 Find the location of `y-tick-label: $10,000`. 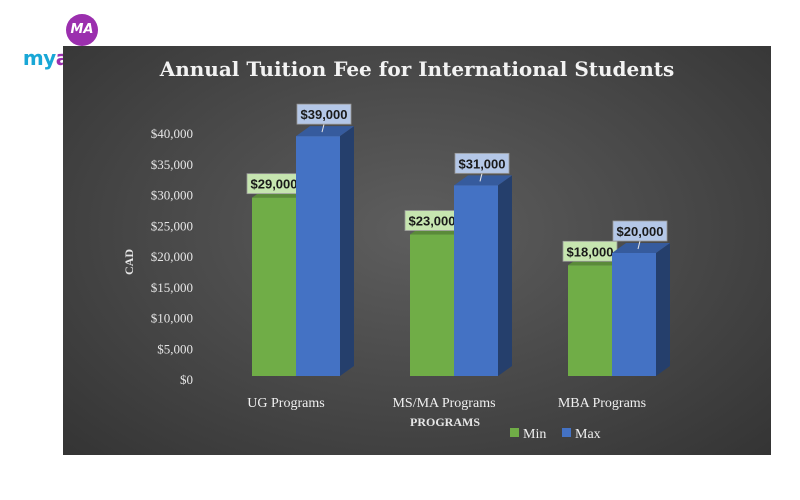

y-tick-label: $10,000 is located at coordinates (172, 318).